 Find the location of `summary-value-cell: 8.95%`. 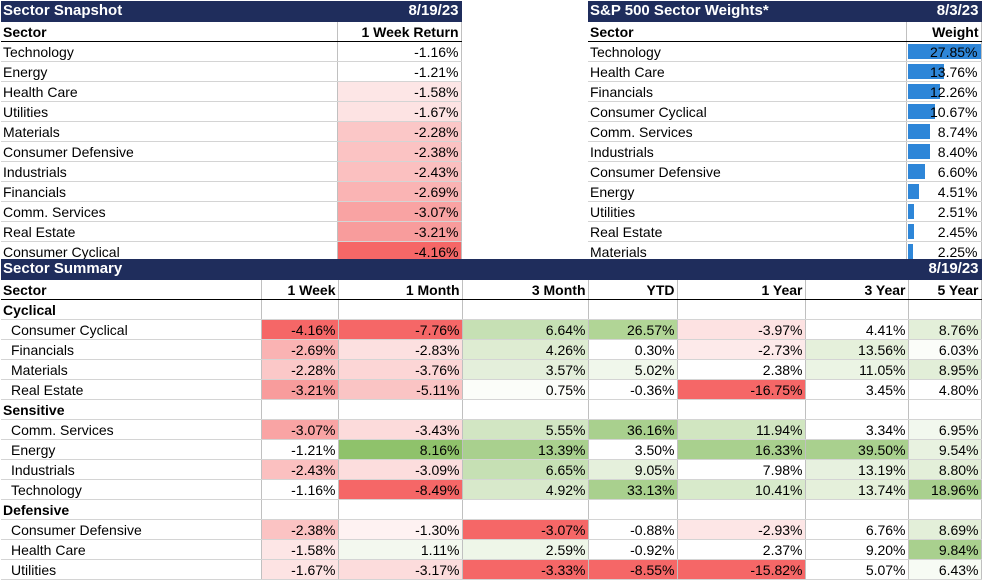

summary-value-cell: 8.95% is located at coordinates (945, 369).